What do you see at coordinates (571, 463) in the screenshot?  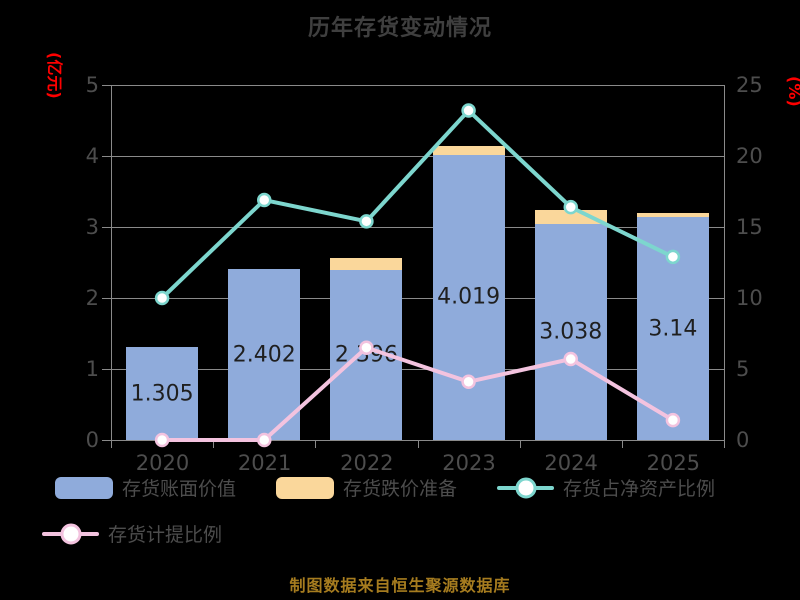 I see `x-axis-label: 2024` at bounding box center [571, 463].